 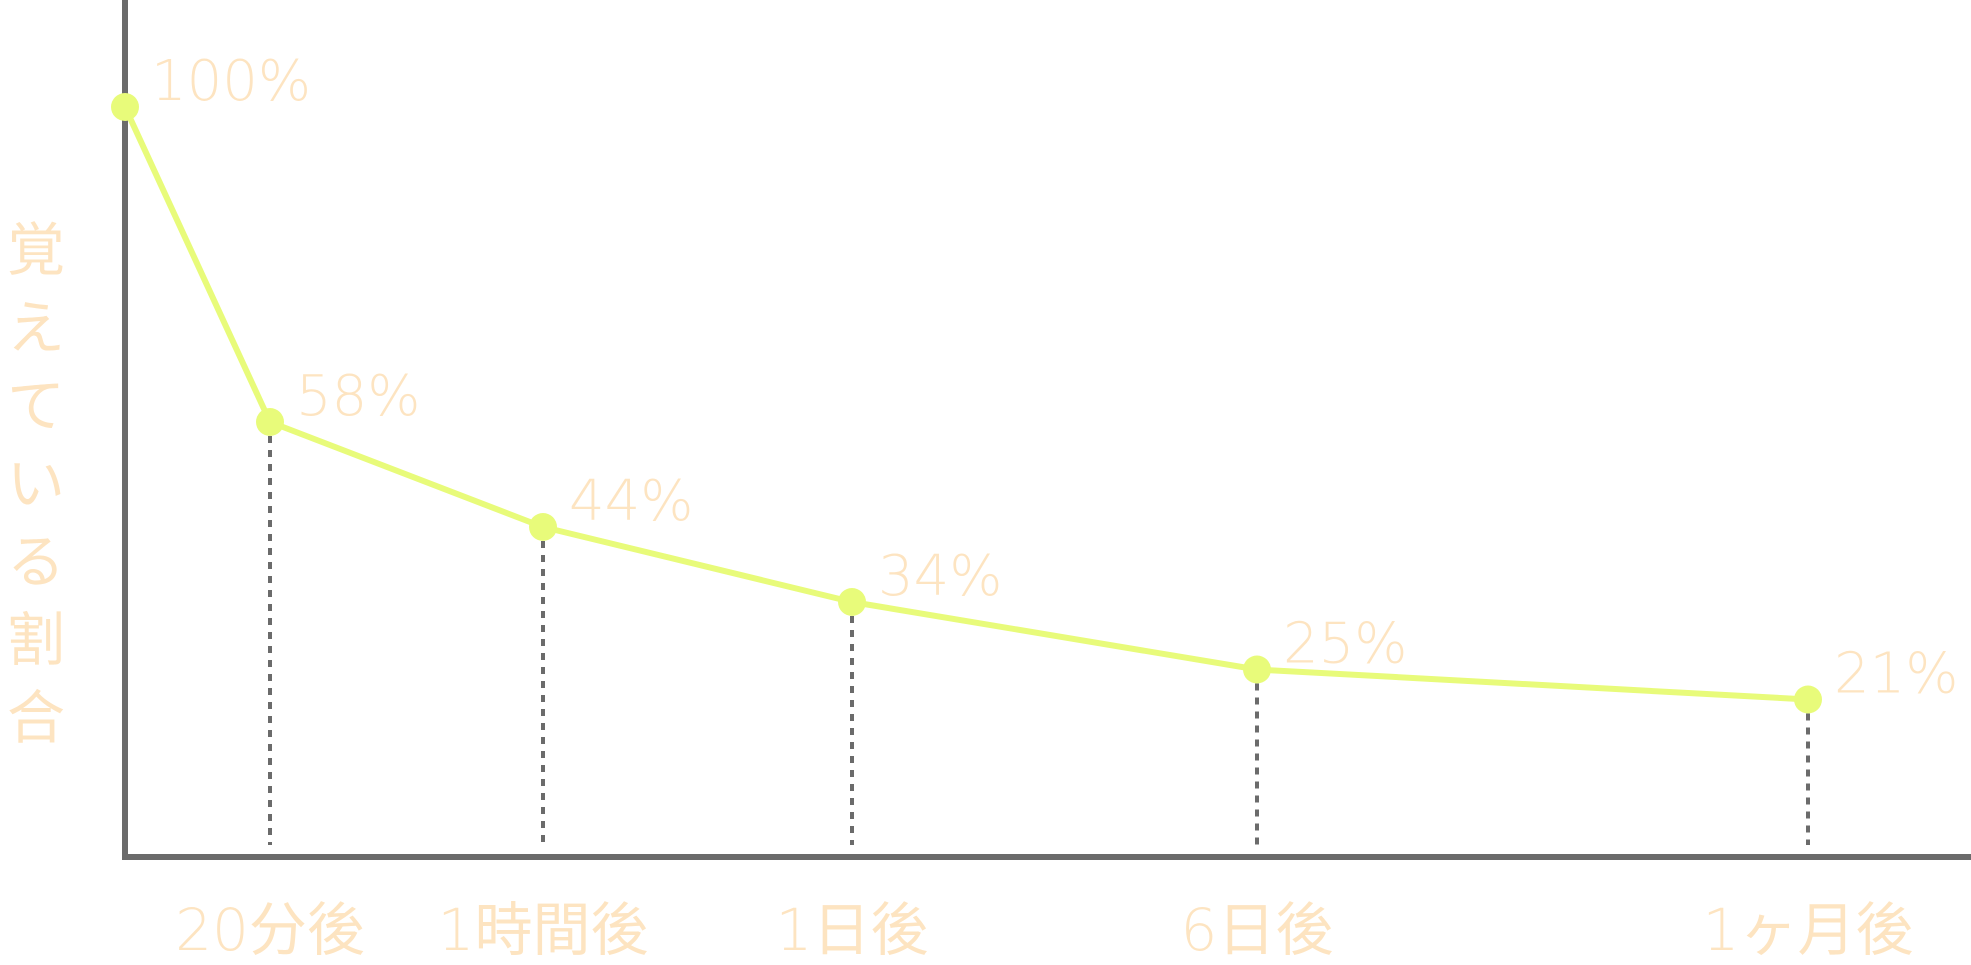 What do you see at coordinates (36, 562) in the screenshot?
I see `y-axis-label-char: る` at bounding box center [36, 562].